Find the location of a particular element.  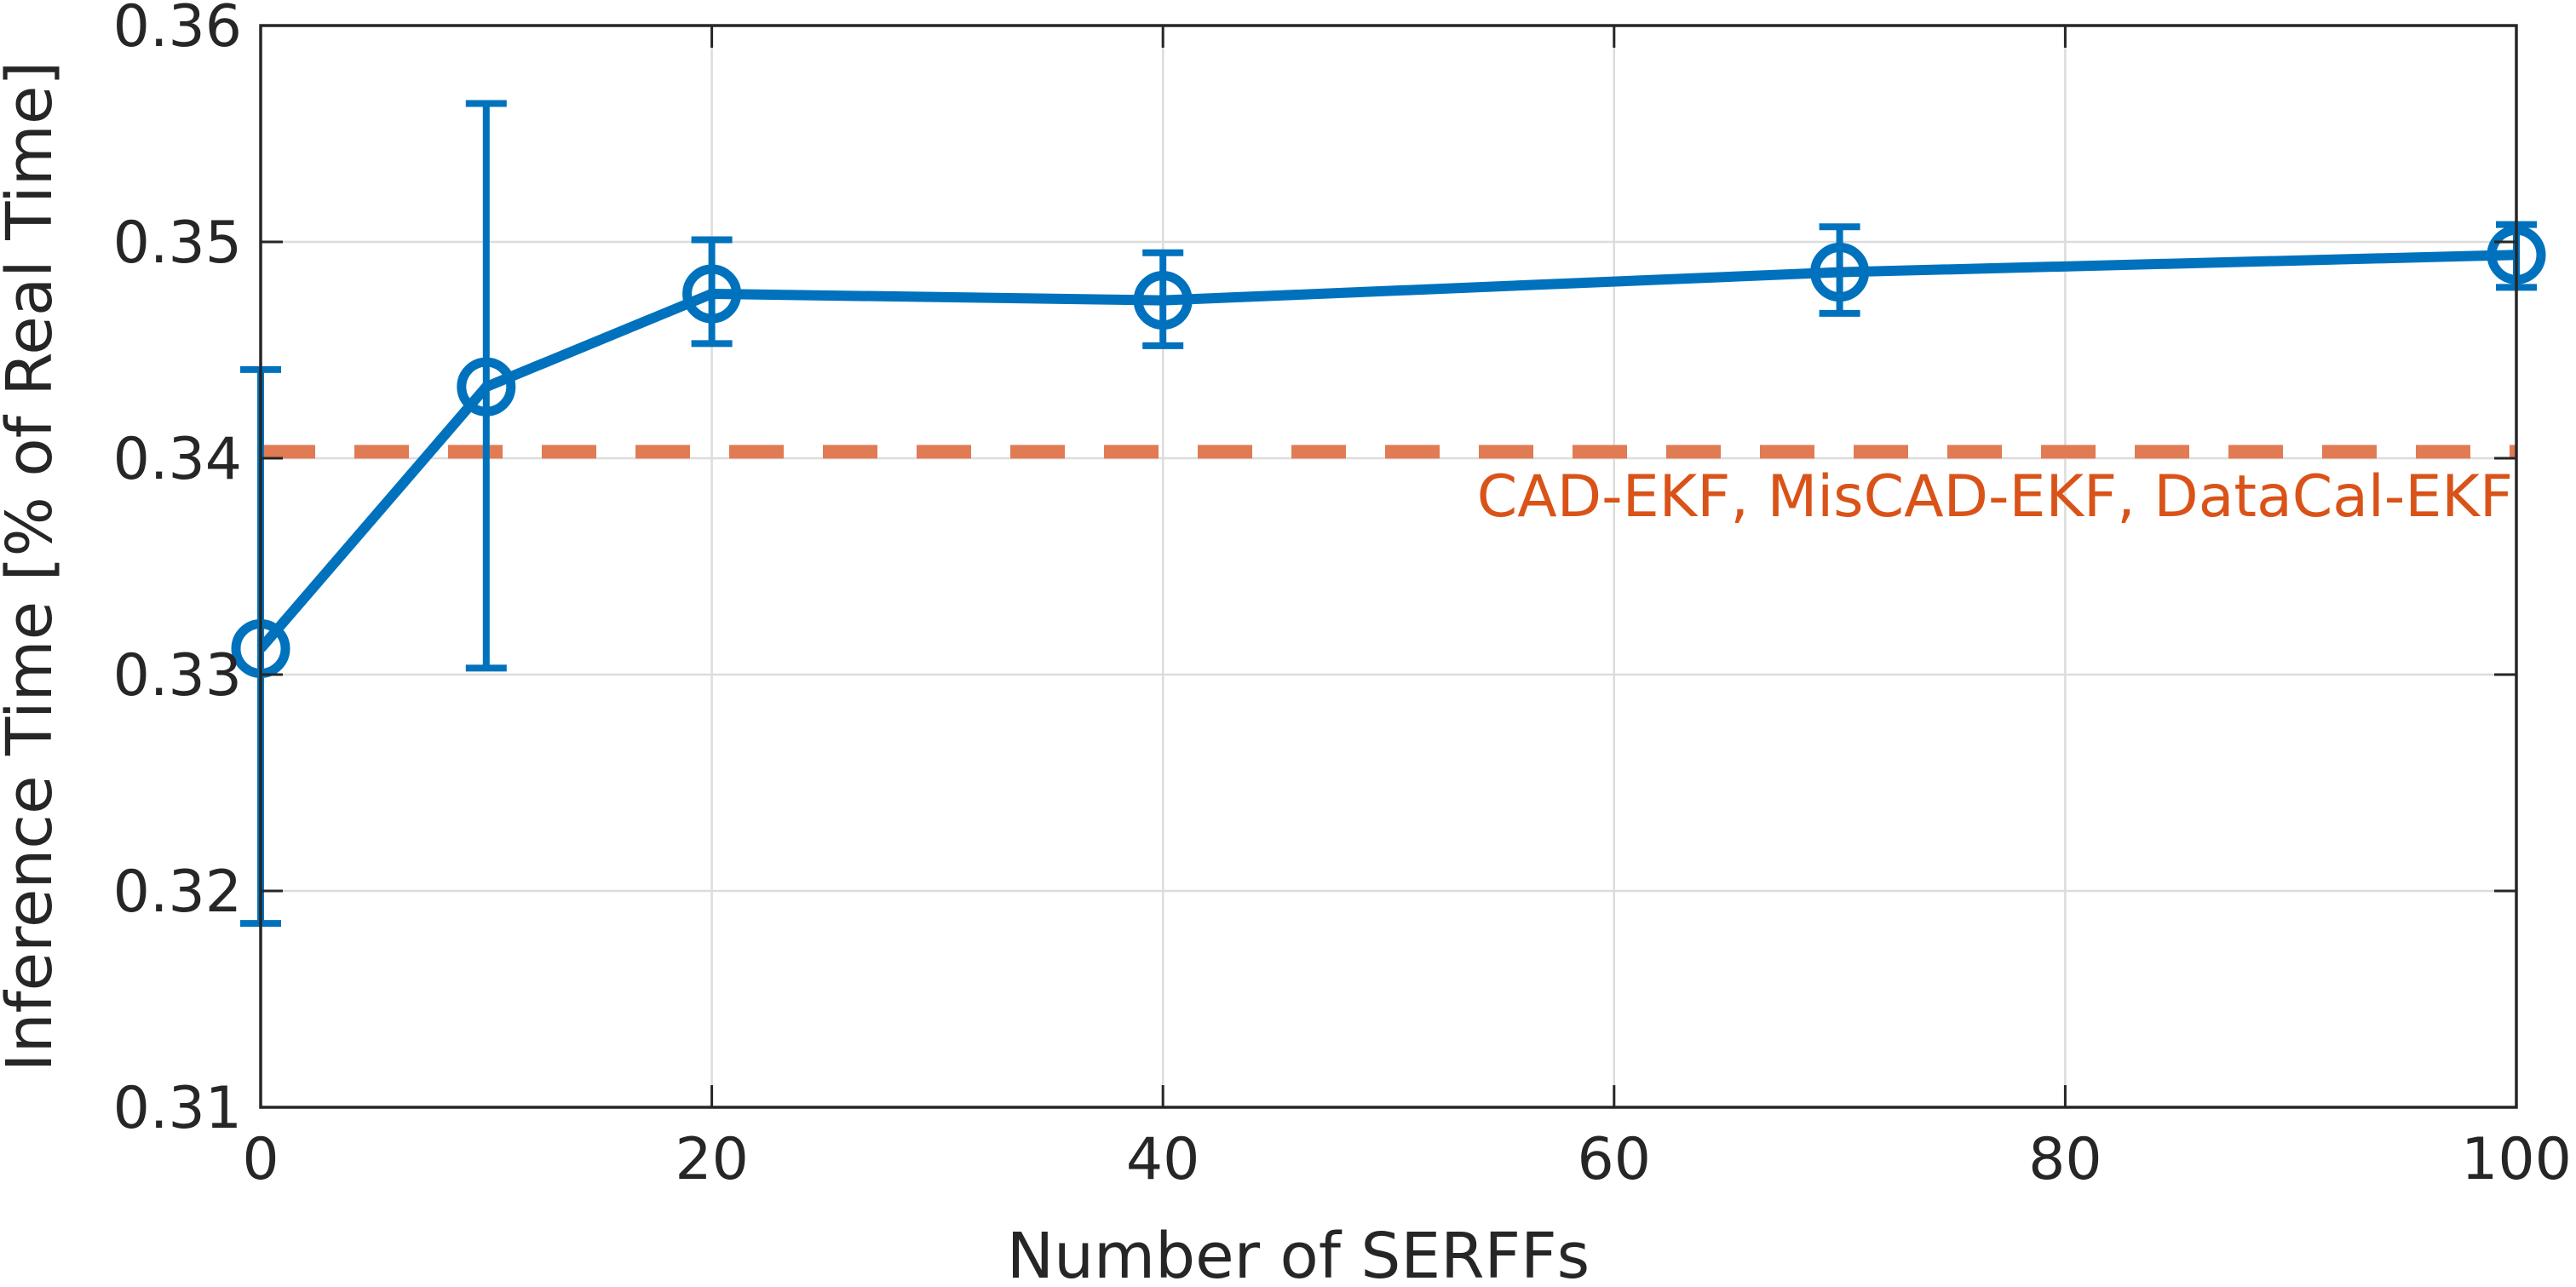

y-tick-label: 0.31 is located at coordinates (177, 1108).